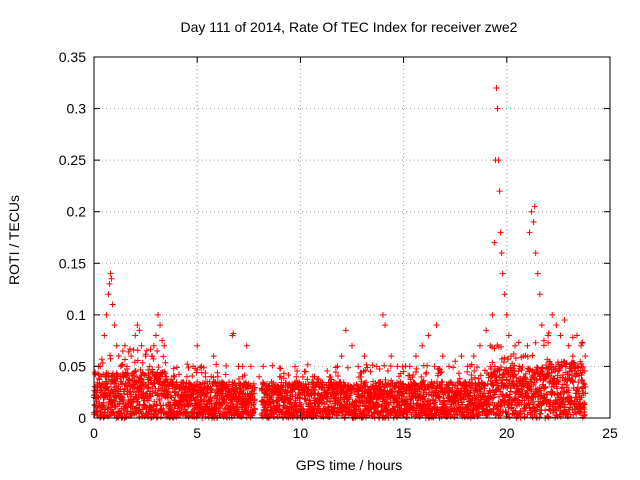 The height and width of the screenshot is (480, 640). Describe the element at coordinates (72, 57) in the screenshot. I see `y-tick-label: 0.35` at that location.